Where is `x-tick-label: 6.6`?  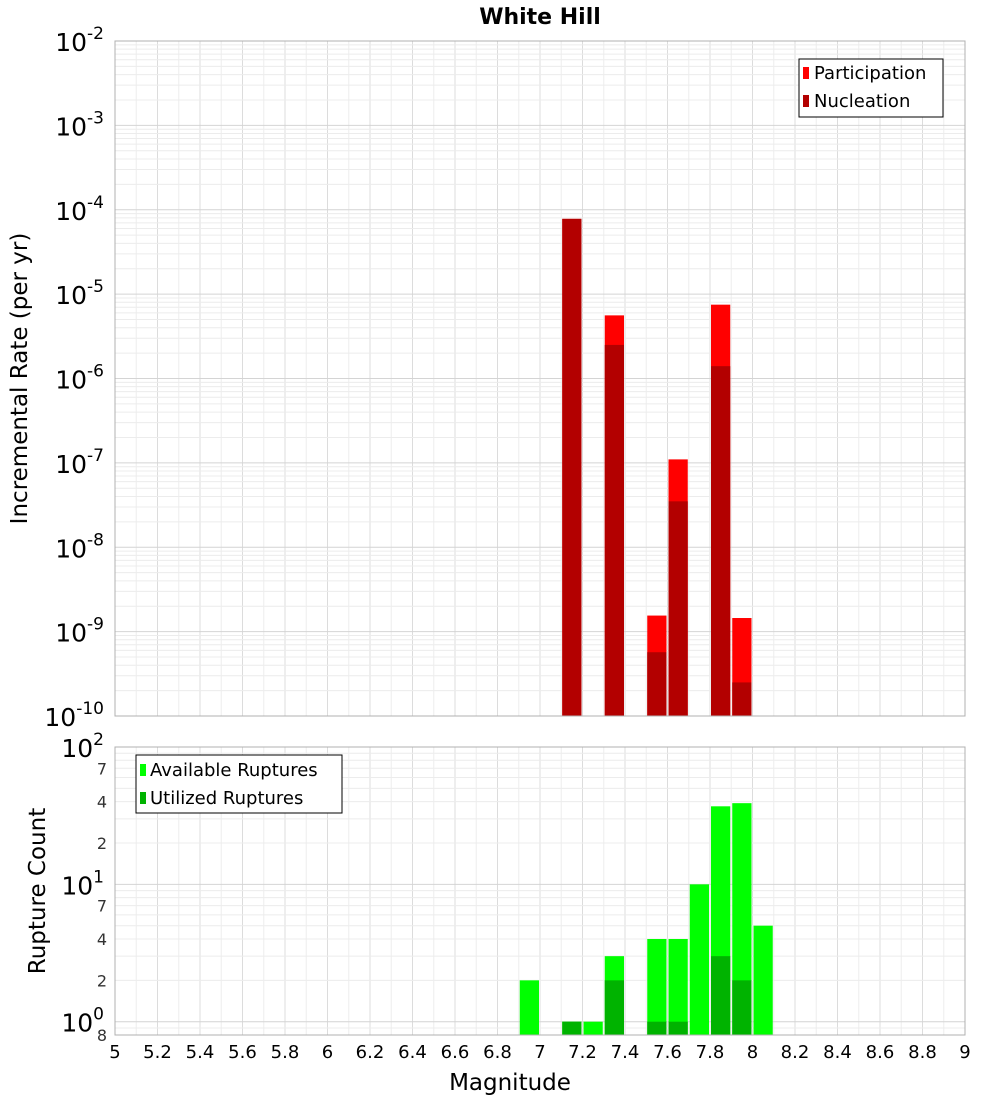
x-tick-label: 6.6 is located at coordinates (455, 1052).